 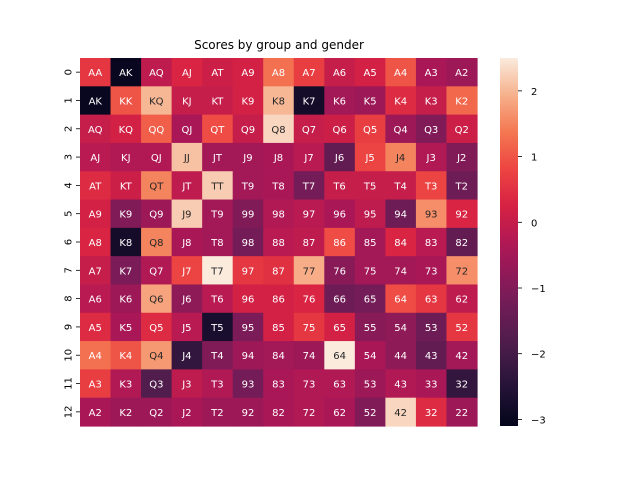 I want to click on cell-label: Q8, so click(x=278, y=130).